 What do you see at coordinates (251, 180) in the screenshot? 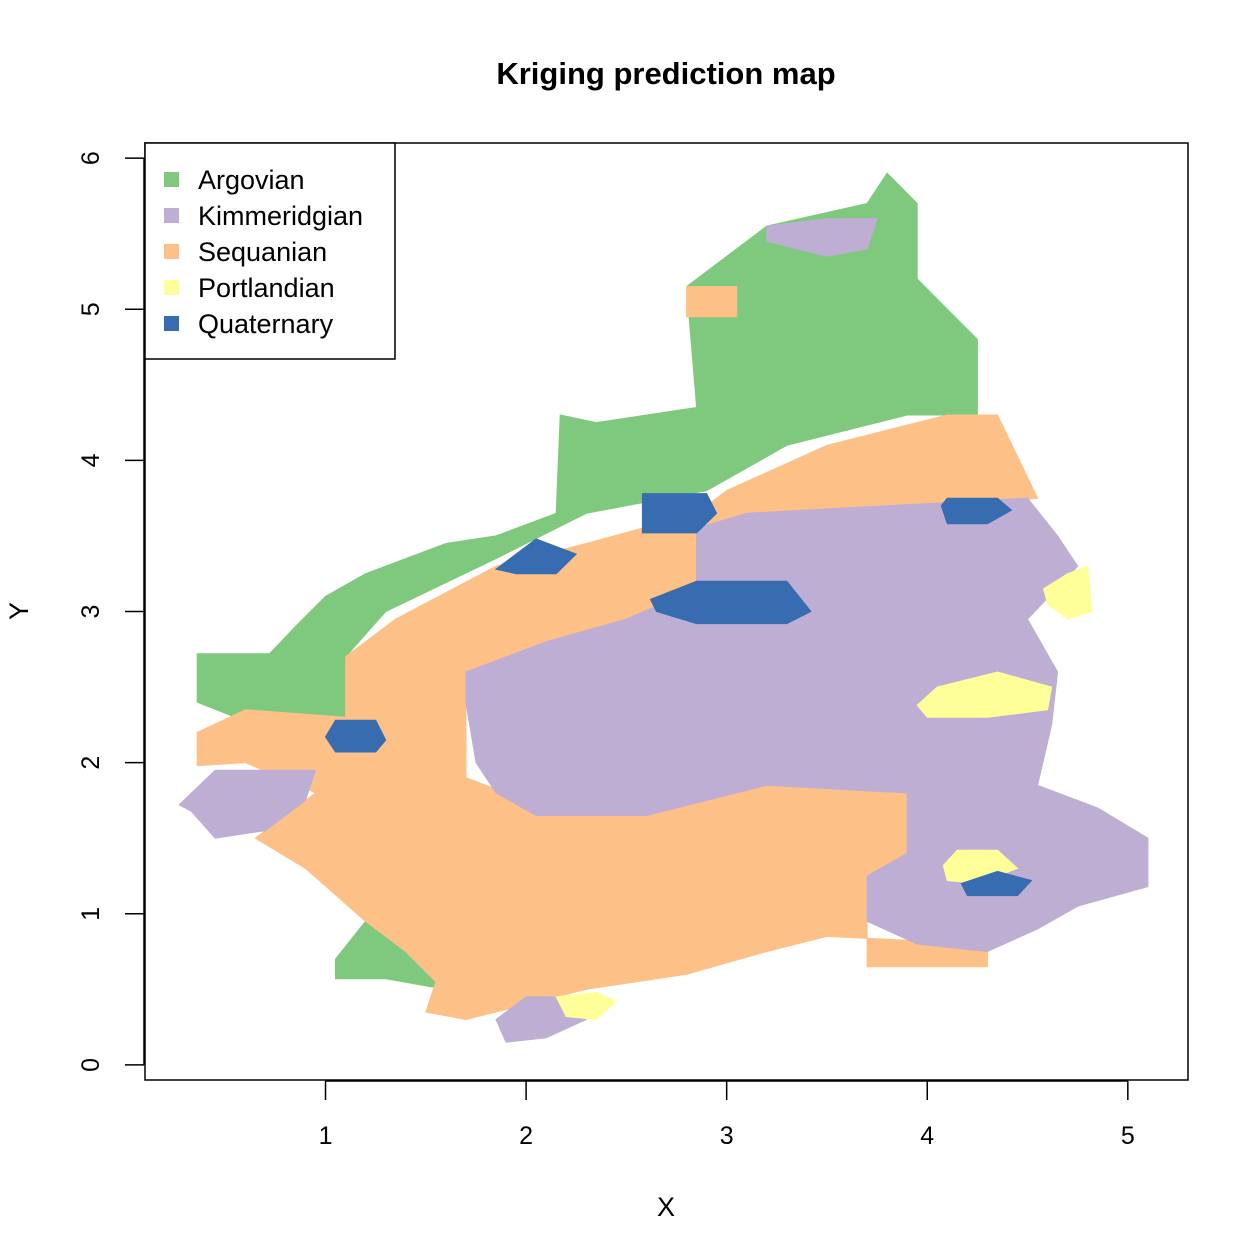
I see `legend-label-argovian: Argovian` at bounding box center [251, 180].